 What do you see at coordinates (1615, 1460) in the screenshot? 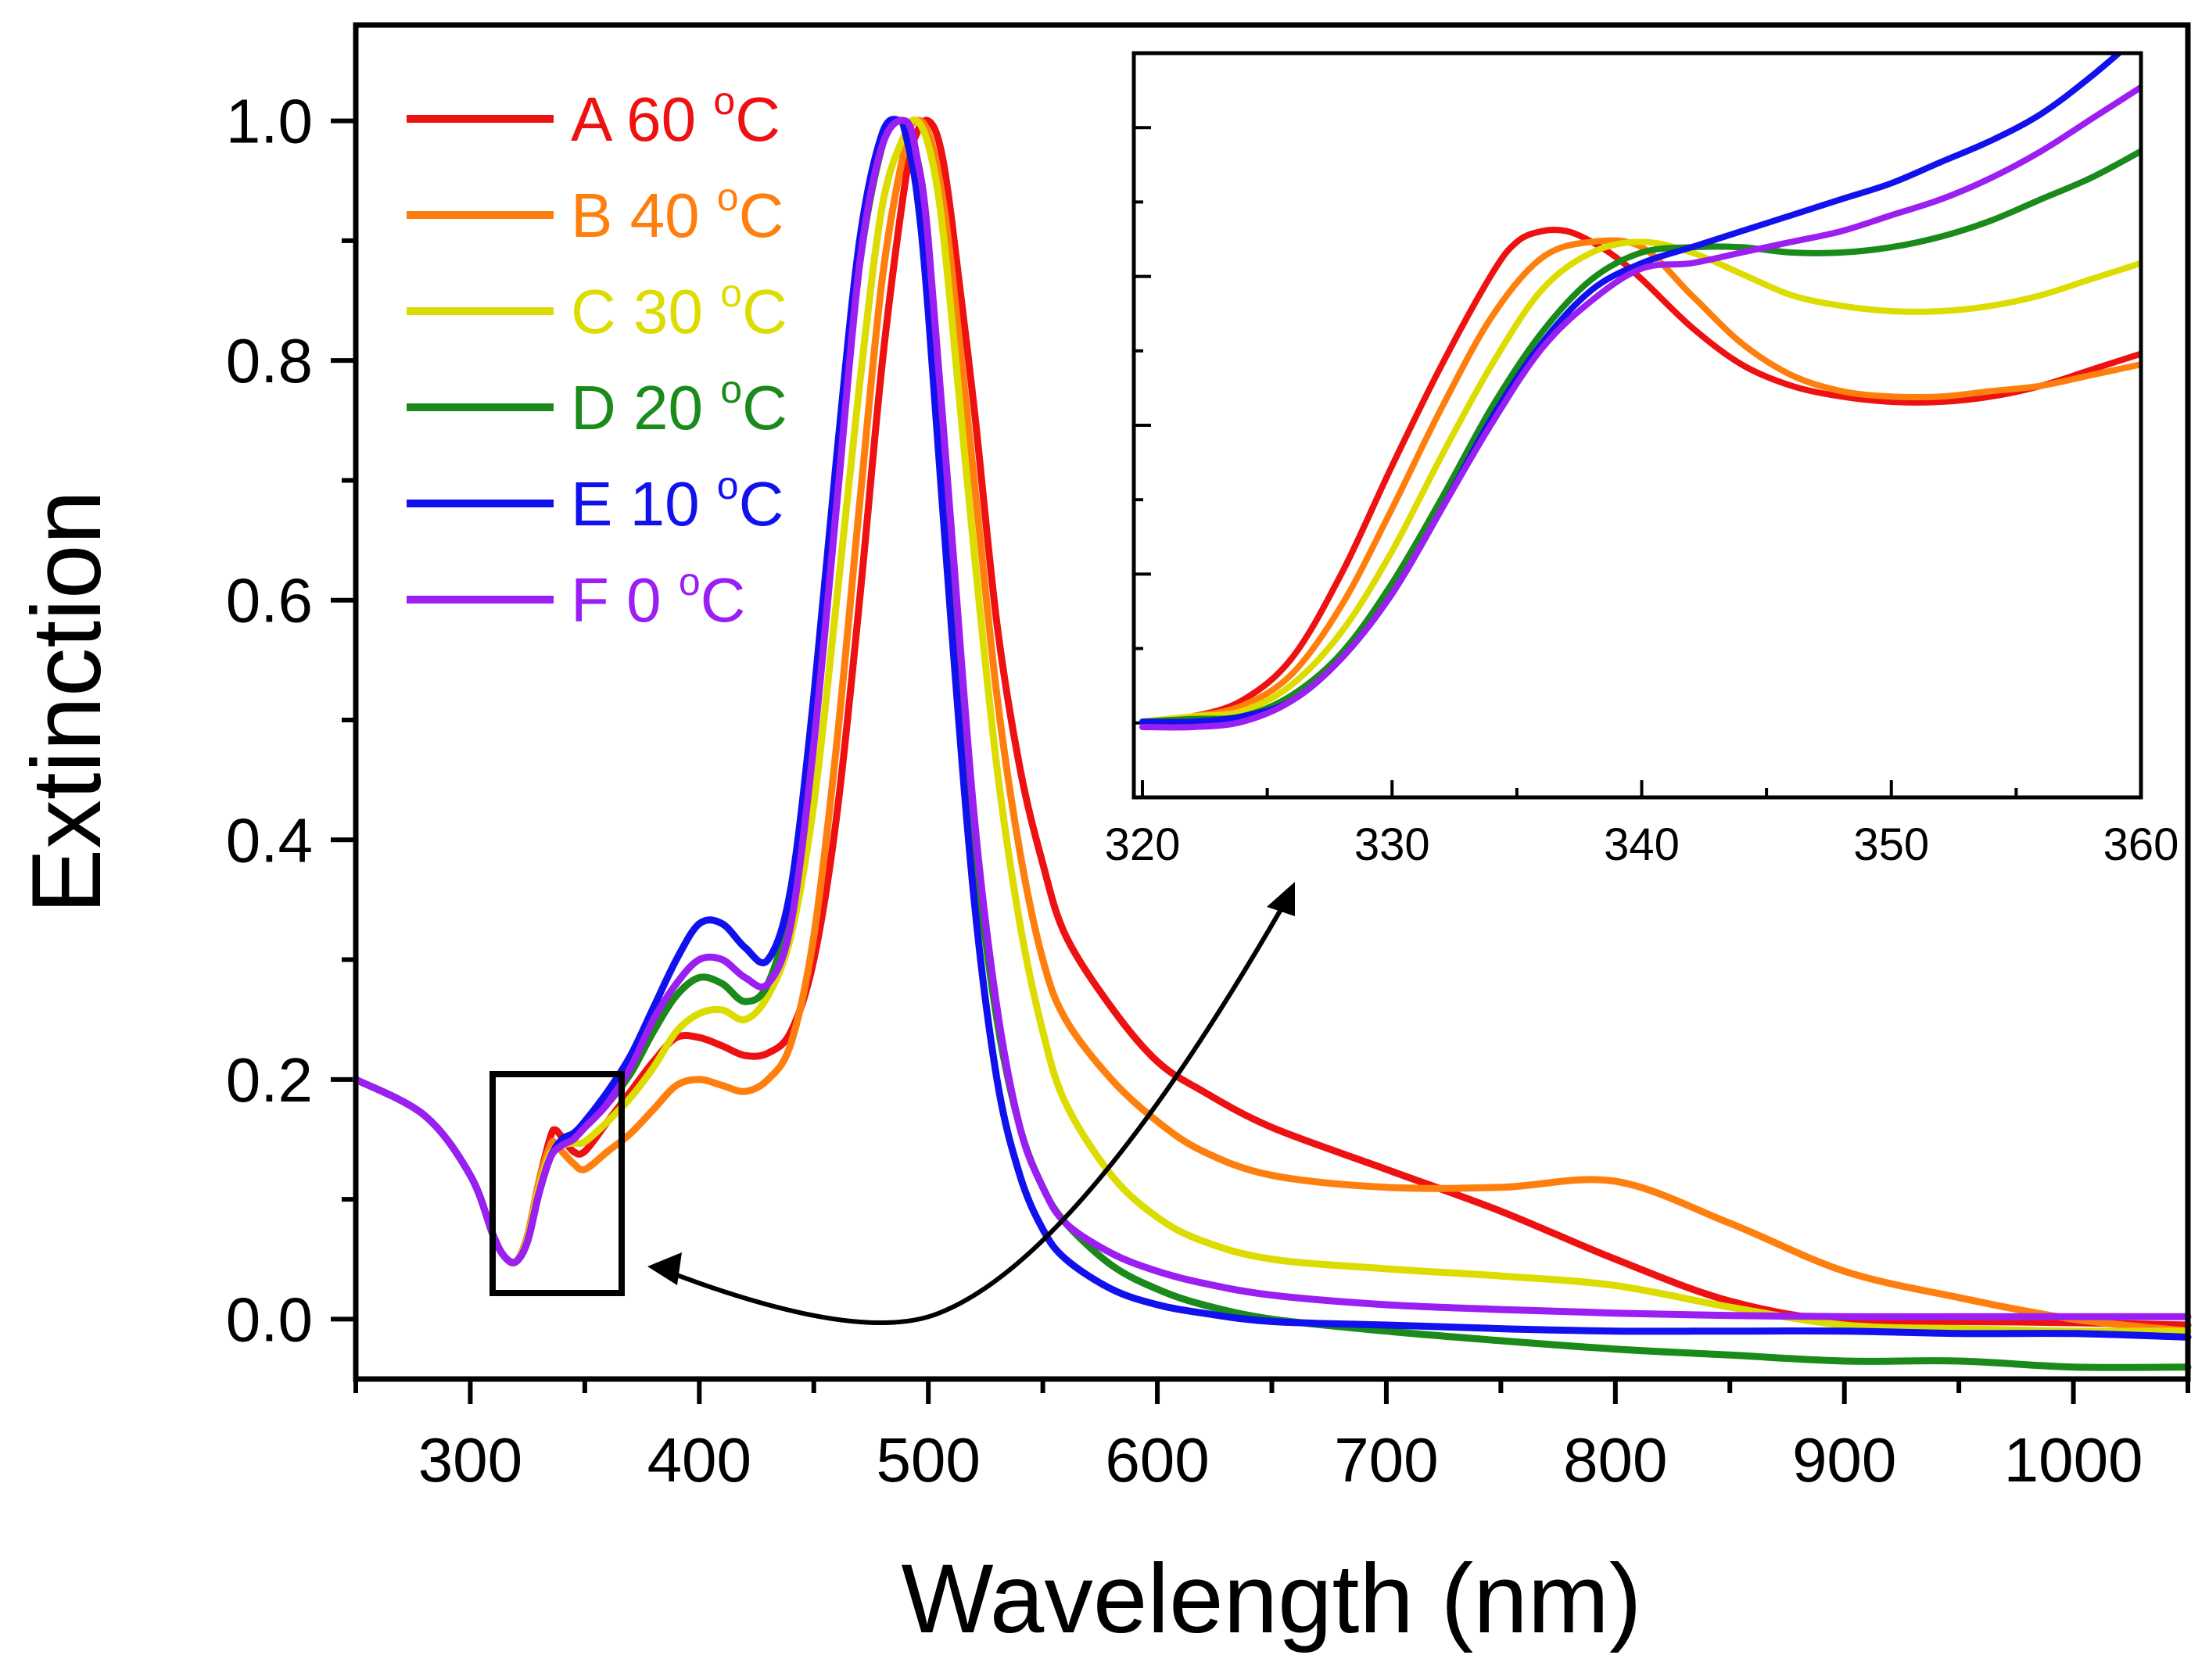
I see `main-x-tick-label: 800` at bounding box center [1615, 1460].